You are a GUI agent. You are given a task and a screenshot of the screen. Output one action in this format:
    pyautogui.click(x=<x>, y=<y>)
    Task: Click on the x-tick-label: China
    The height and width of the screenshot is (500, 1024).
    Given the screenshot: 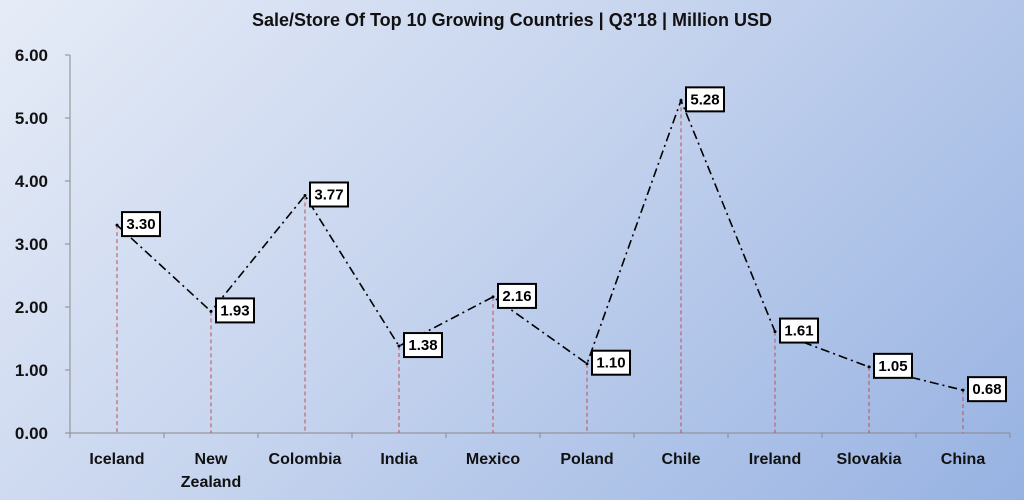 What is the action you would take?
    pyautogui.click(x=963, y=459)
    